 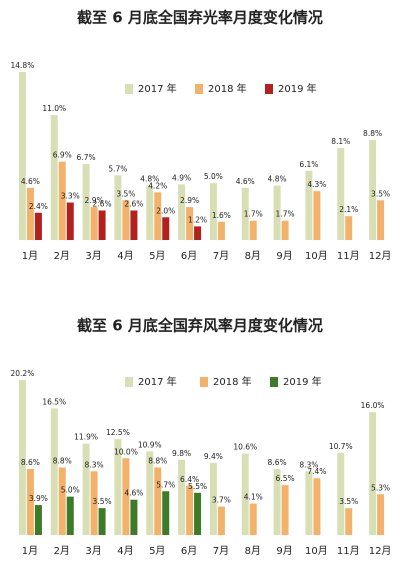 What do you see at coordinates (380, 551) in the screenshot?
I see `x-tick-label: 12月` at bounding box center [380, 551].